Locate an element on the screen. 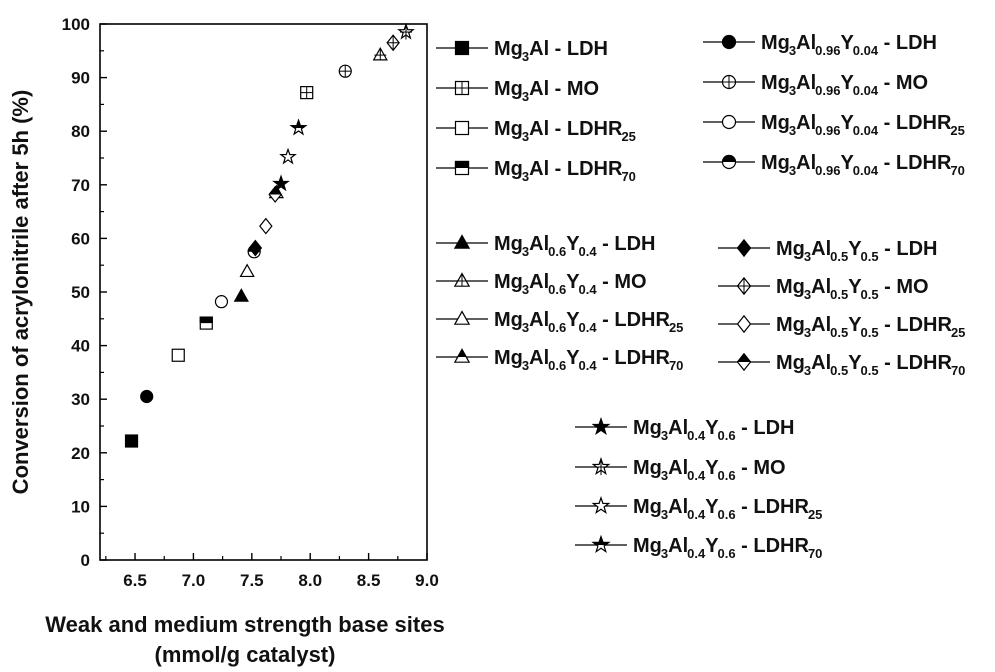 This screenshot has width=995, height=672. legend-label: Mg3Al - LDH is located at coordinates (551, 51).